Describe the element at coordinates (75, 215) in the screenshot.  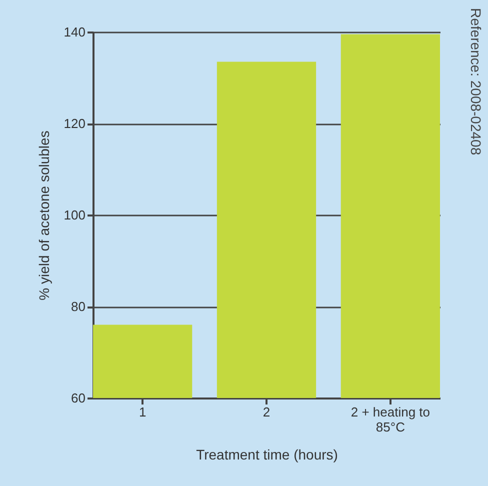
I see `y-tick-label: 100` at that location.